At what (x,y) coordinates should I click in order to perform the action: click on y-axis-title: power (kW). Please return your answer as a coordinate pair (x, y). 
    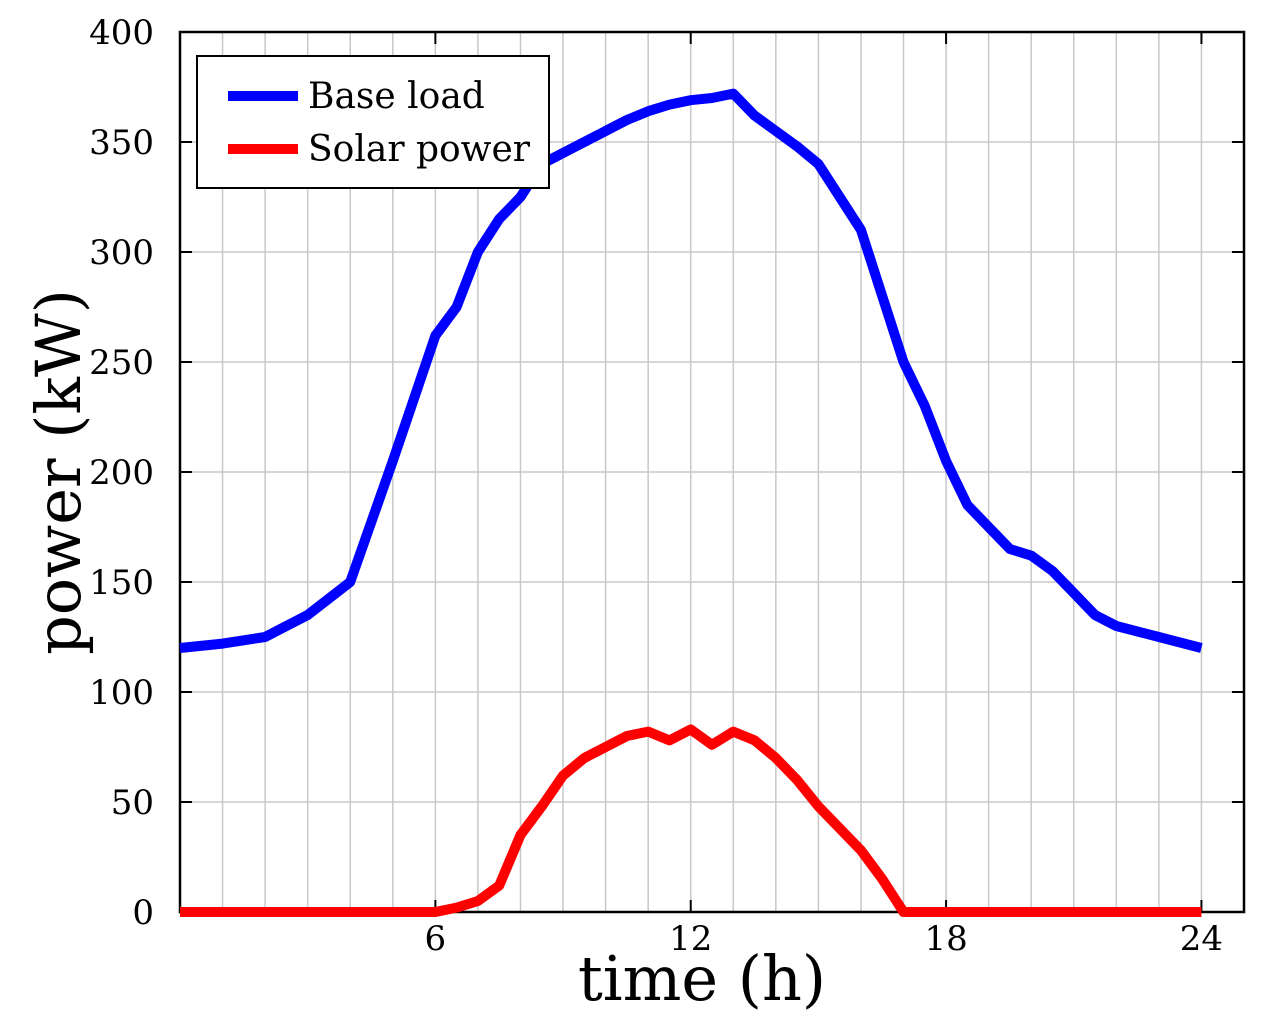
    Looking at the image, I should click on (58, 472).